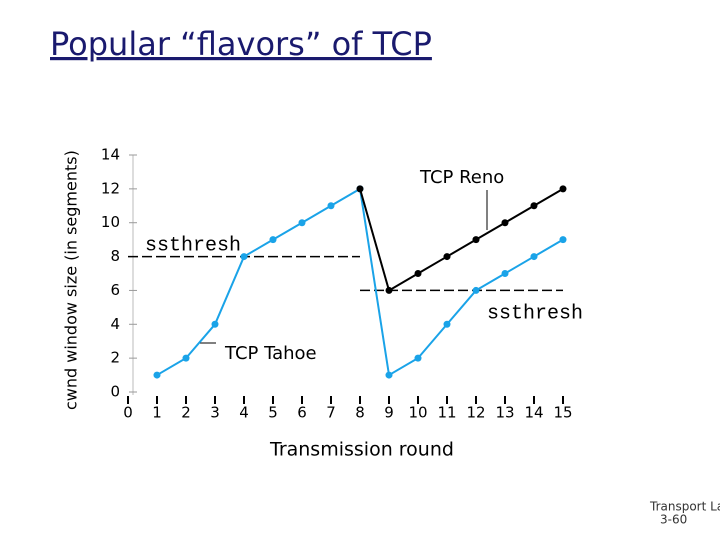 The image size is (720, 544). Describe the element at coordinates (360, 413) in the screenshot. I see `x-tick-label: 8` at that location.